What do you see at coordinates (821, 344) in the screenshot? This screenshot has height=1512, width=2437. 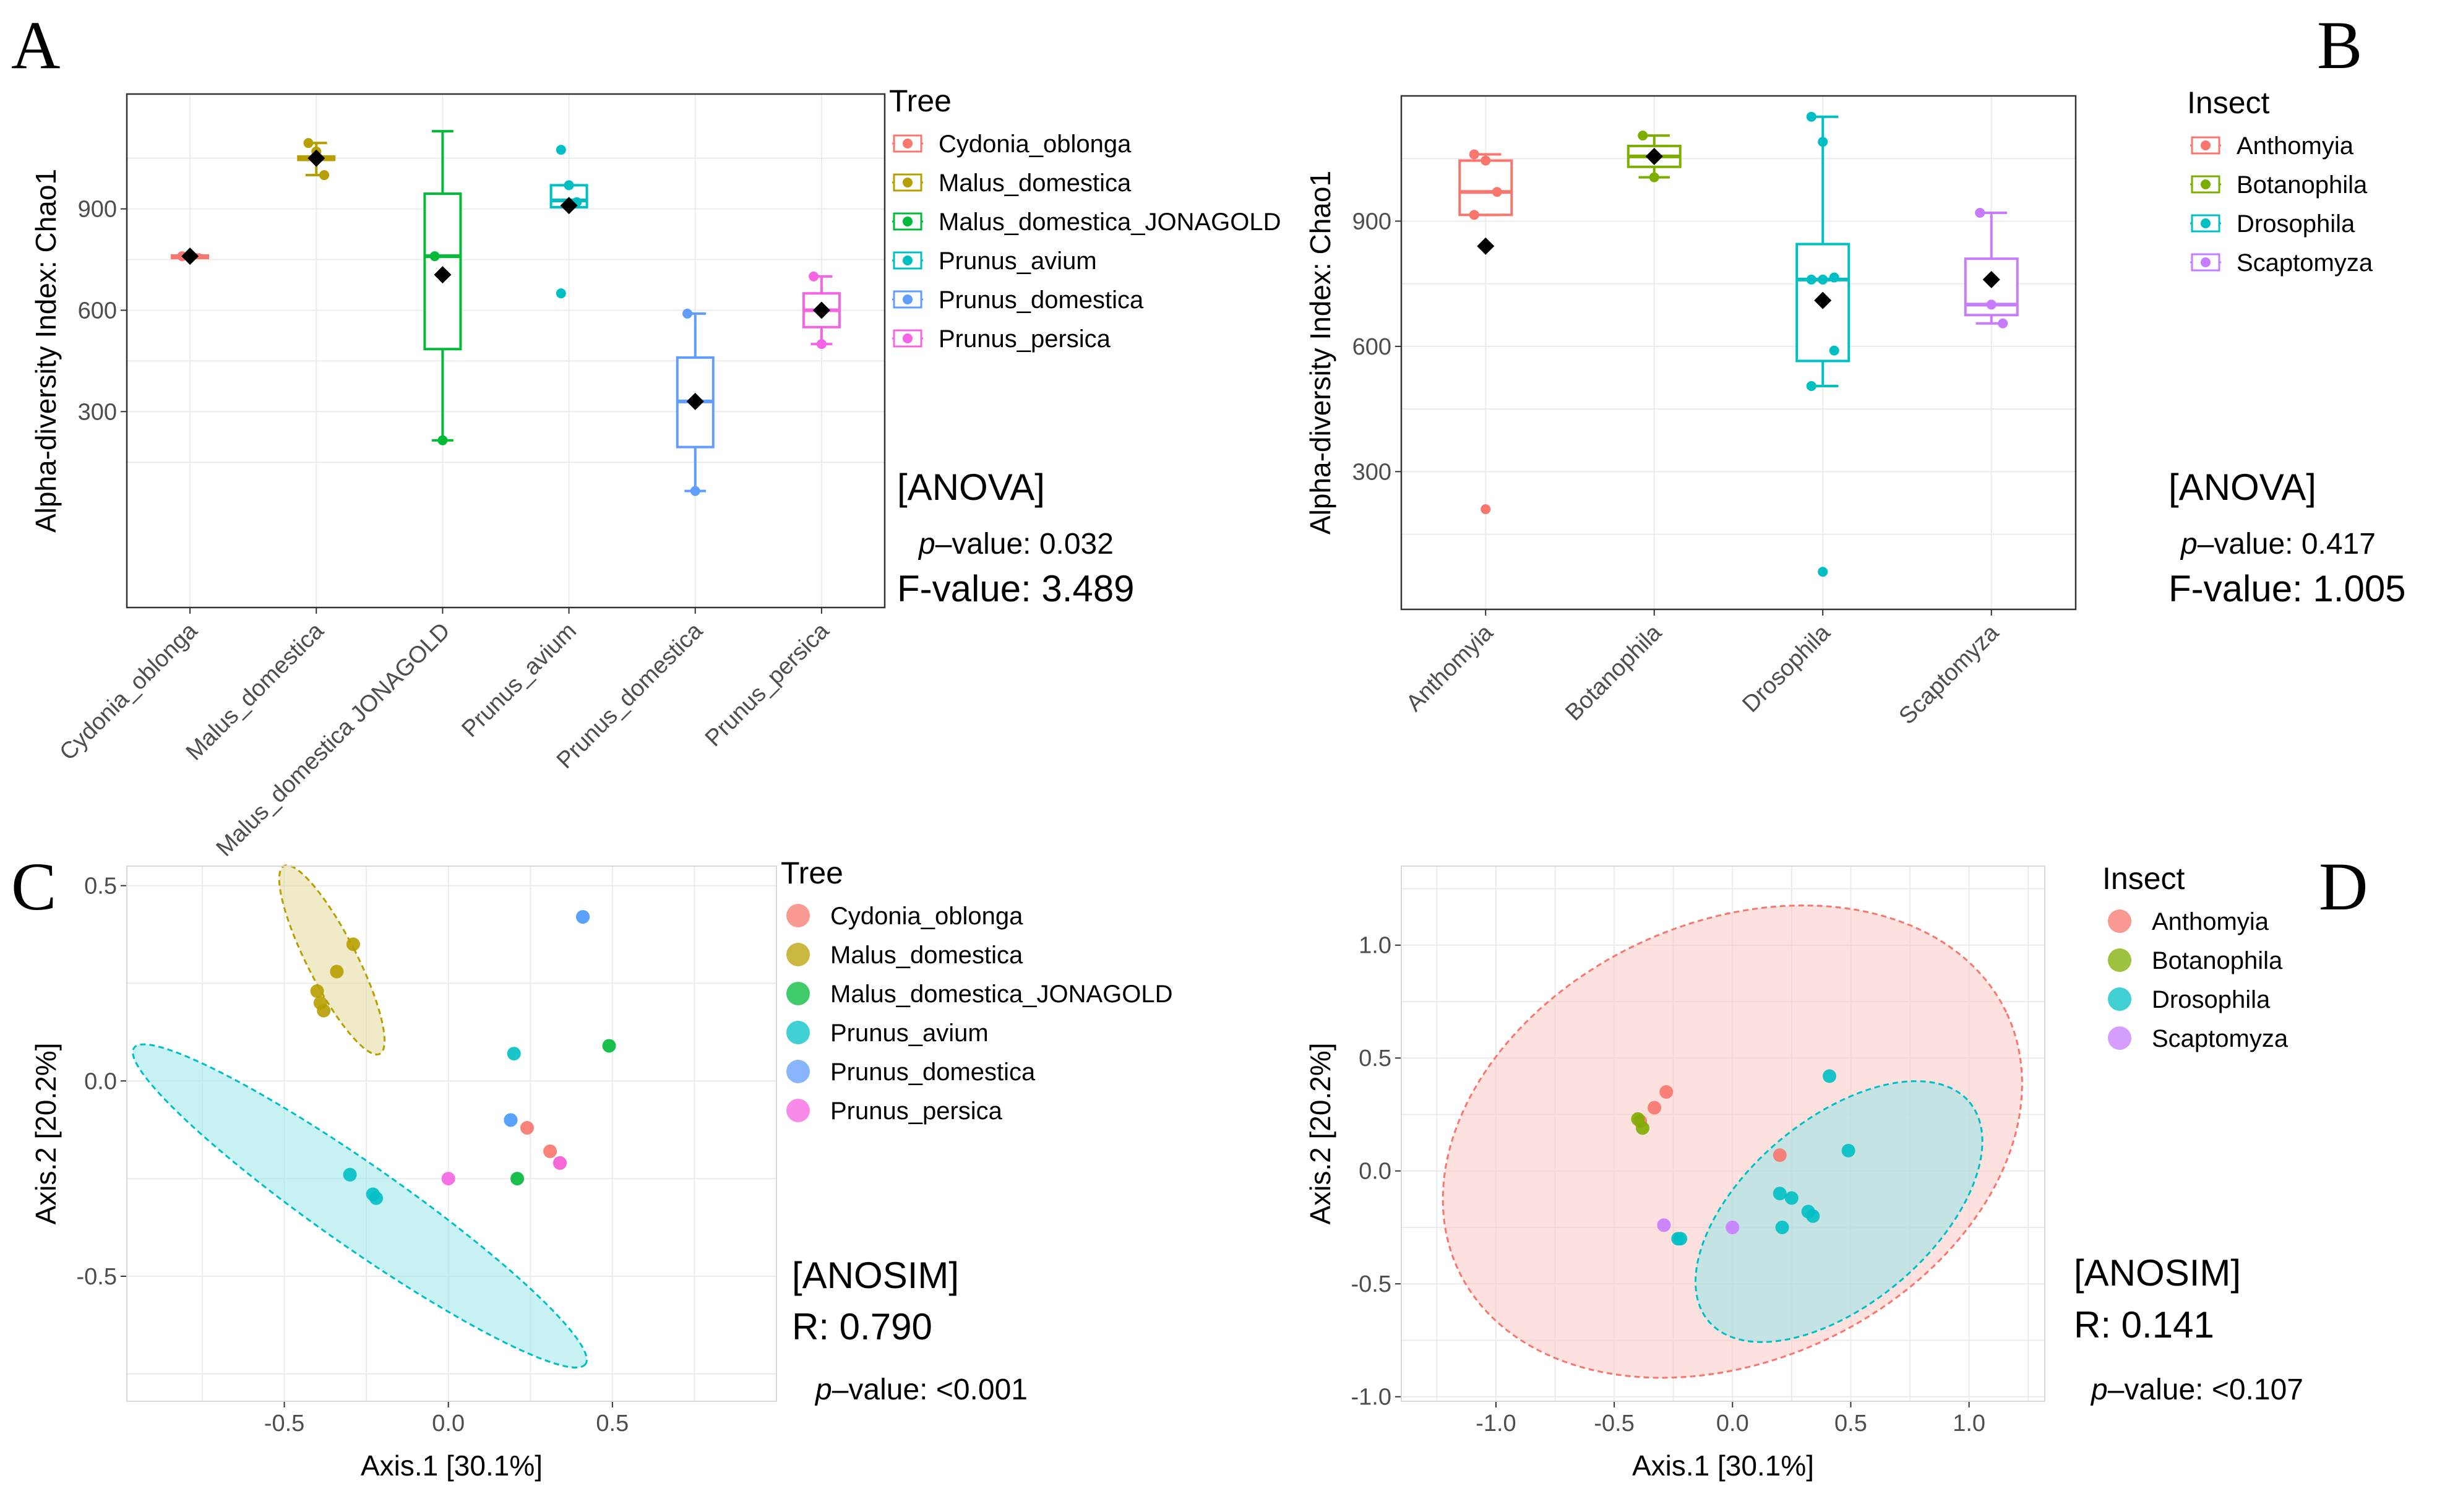 I see `a-point-prunus-persica` at bounding box center [821, 344].